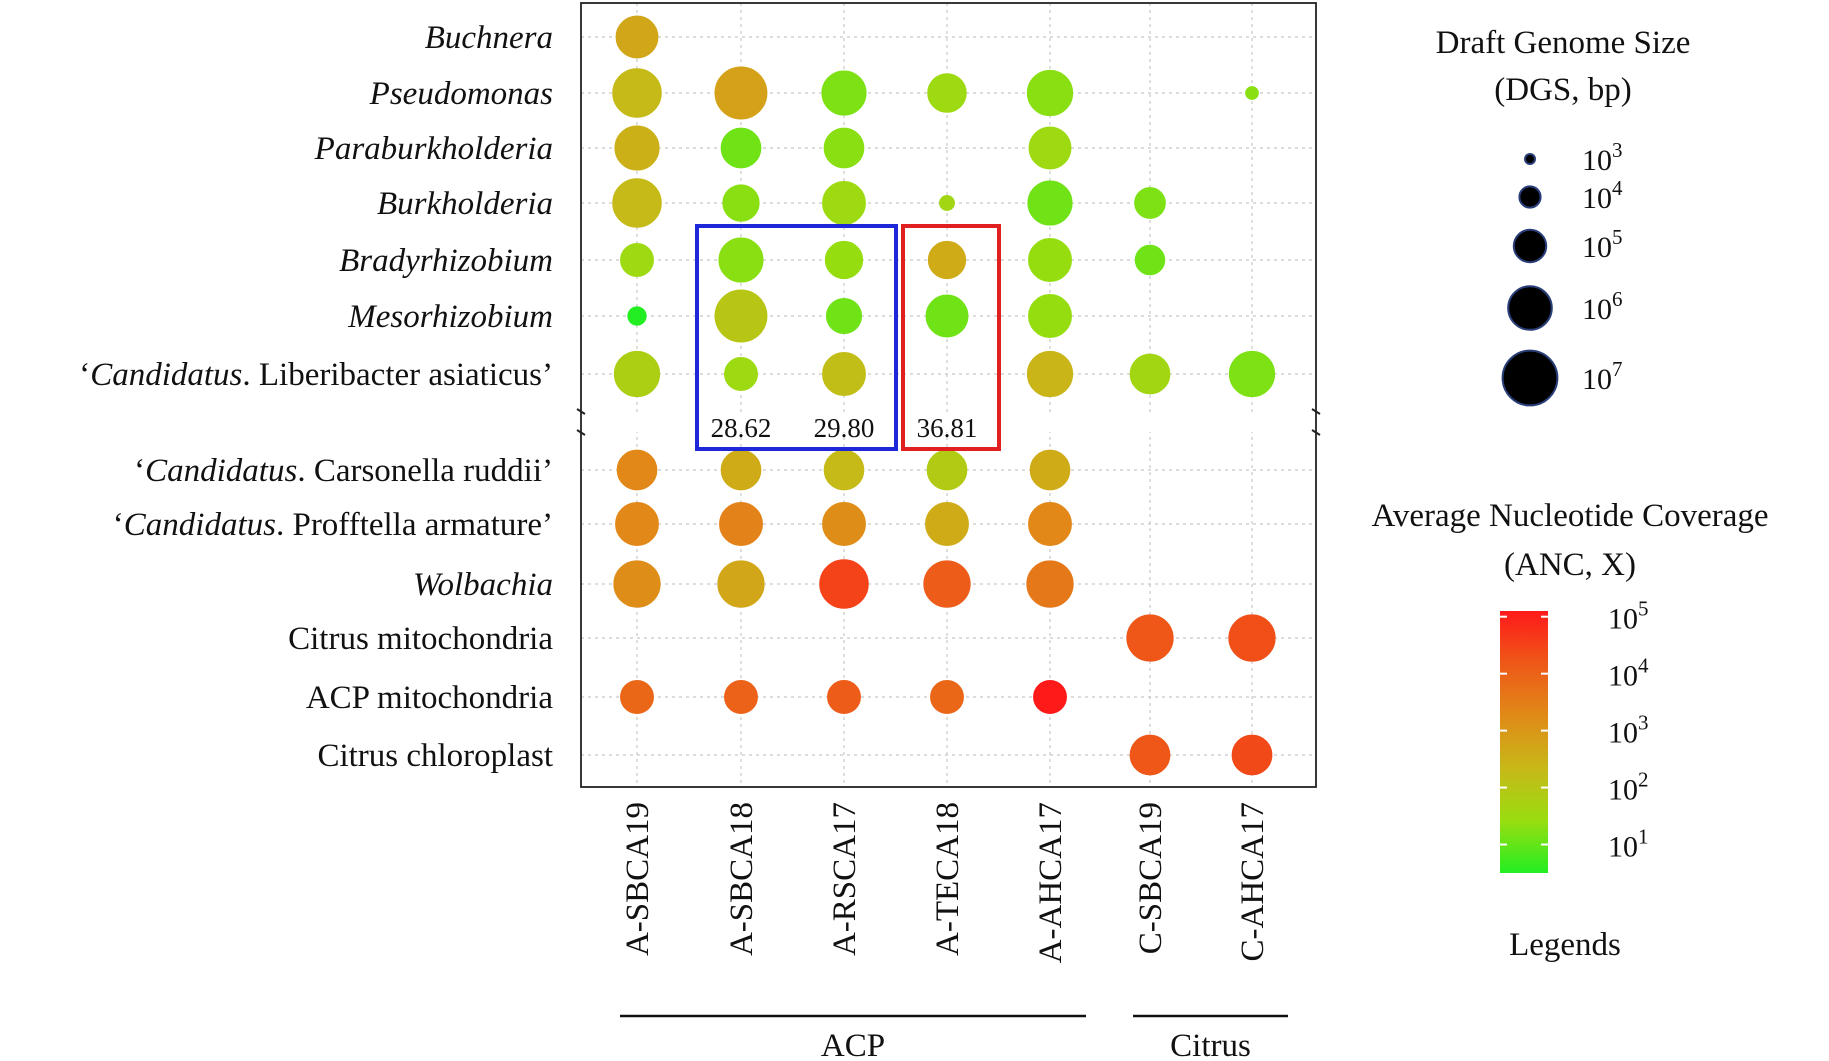 The height and width of the screenshot is (1061, 1829). What do you see at coordinates (742, 879) in the screenshot?
I see `column-label: A-SBCA18` at bounding box center [742, 879].